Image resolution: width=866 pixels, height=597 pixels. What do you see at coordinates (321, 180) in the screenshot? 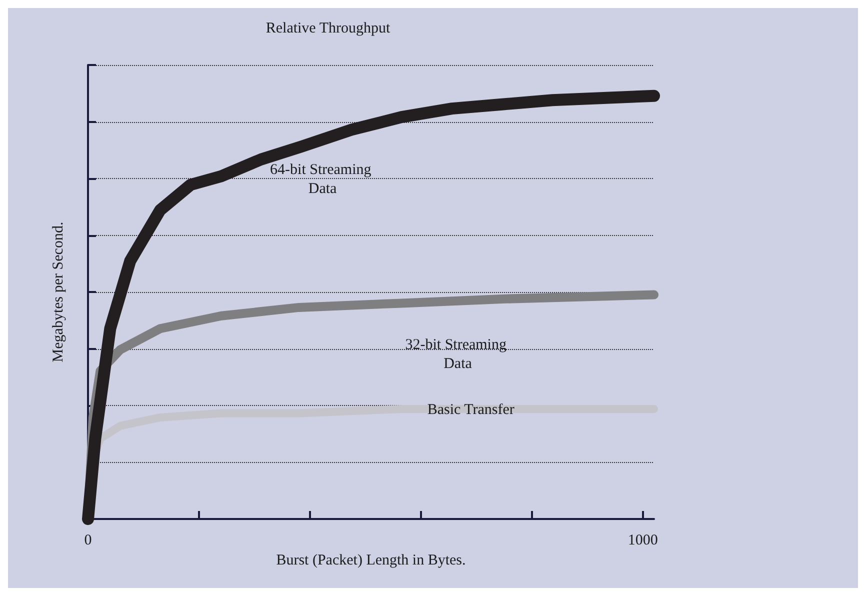
I see `series-label: 64-bit Streaming Data` at bounding box center [321, 180].